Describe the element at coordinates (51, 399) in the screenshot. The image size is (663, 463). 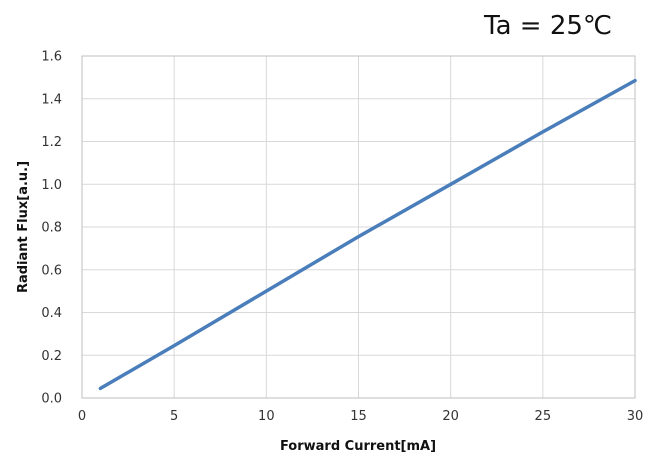
I see `y-tick-label: 0.0` at that location.